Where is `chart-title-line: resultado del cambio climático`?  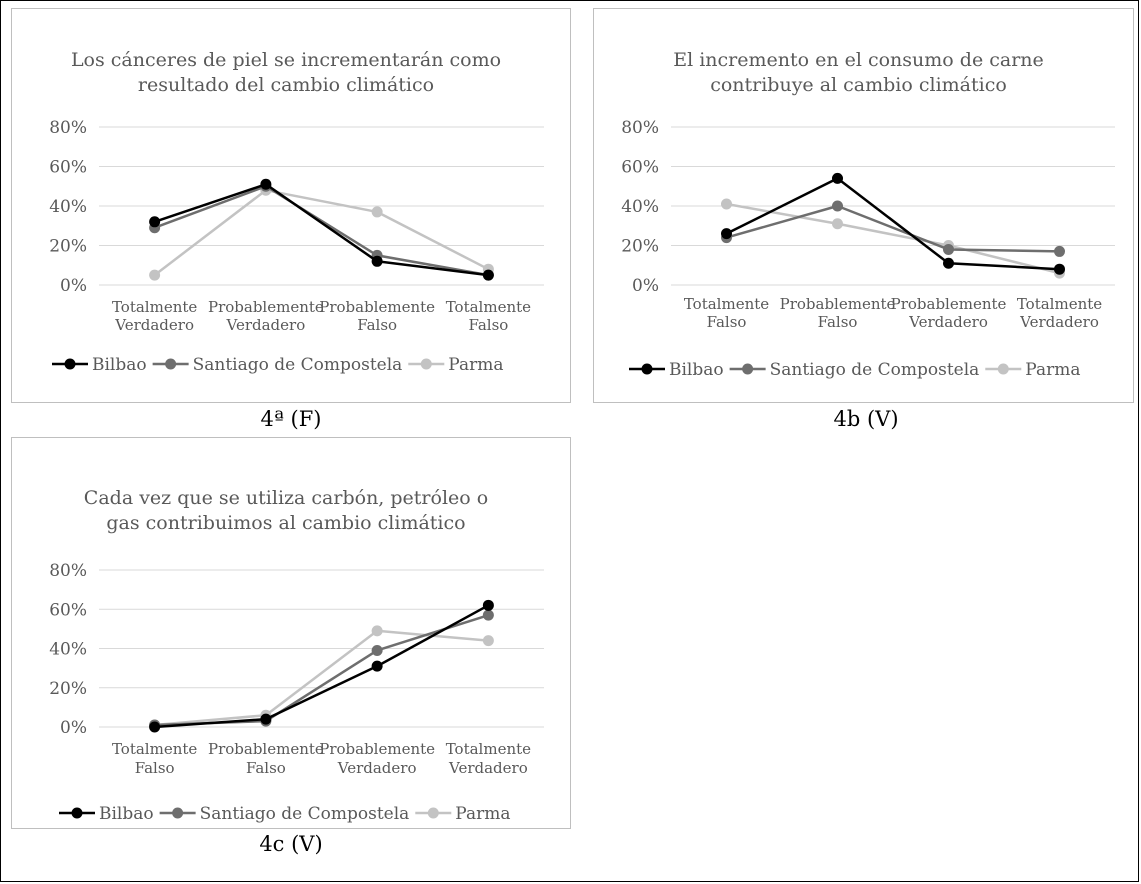
chart-title-line: resultado del cambio climático is located at coordinates (286, 85).